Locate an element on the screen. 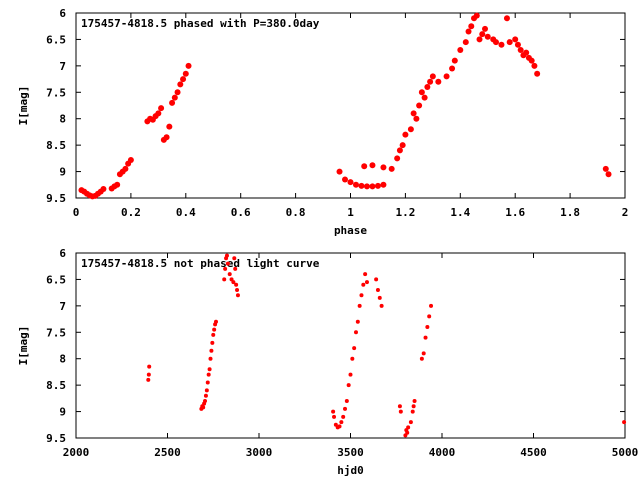  y-tick-label: 6 is located at coordinates (62, 13).